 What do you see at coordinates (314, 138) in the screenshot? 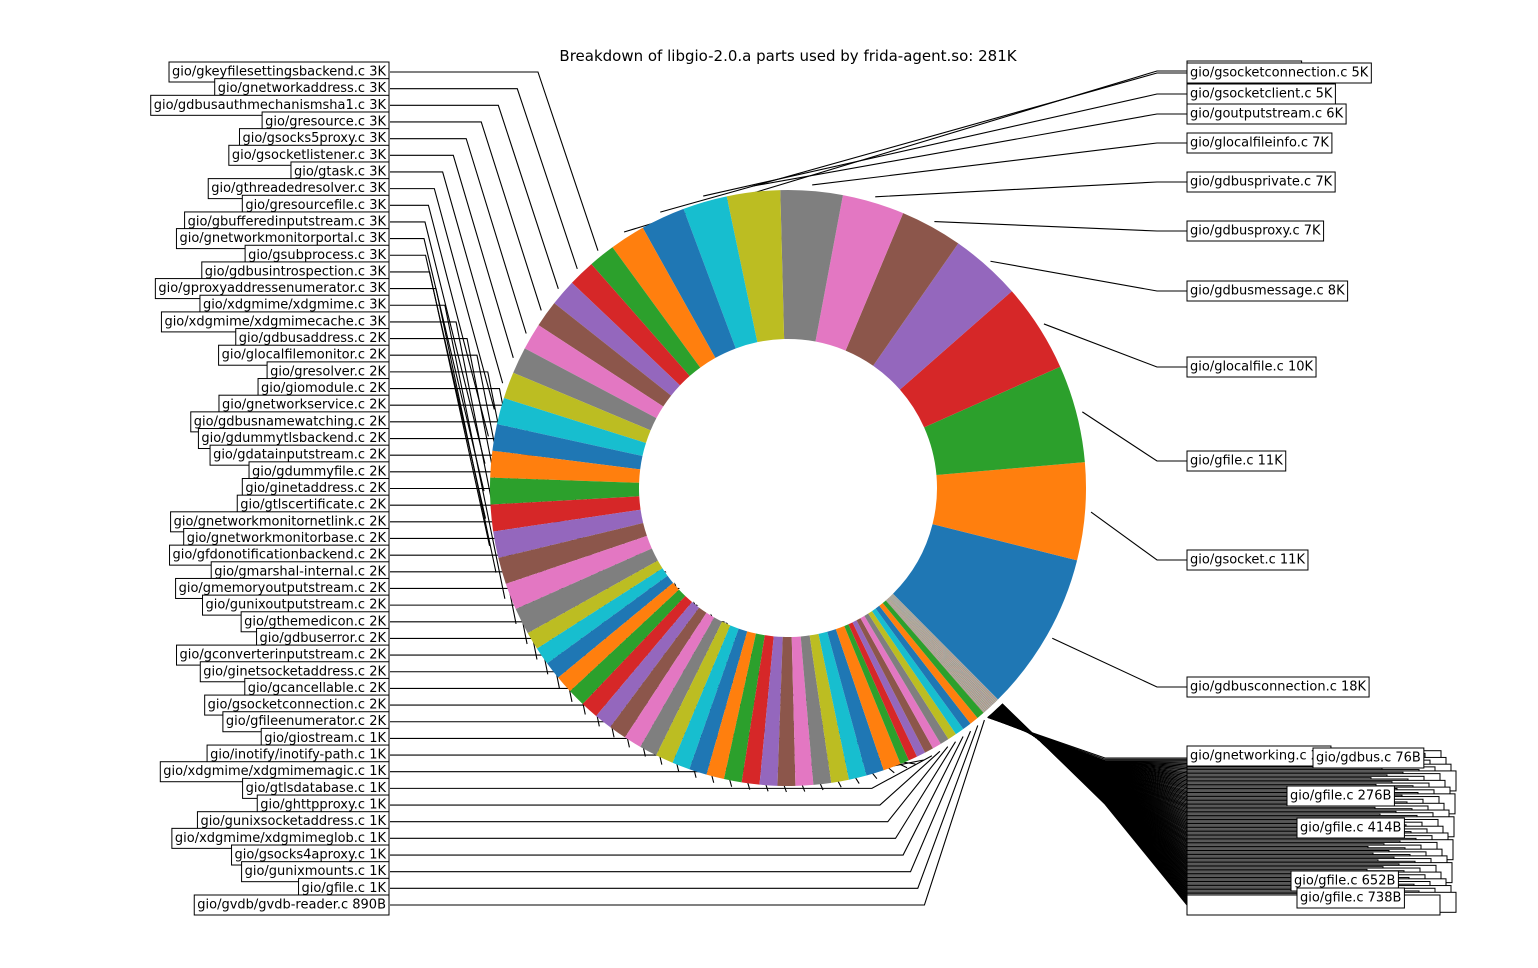
I see `left-label: gio/gsocks5proxy.c 3K` at bounding box center [314, 138].